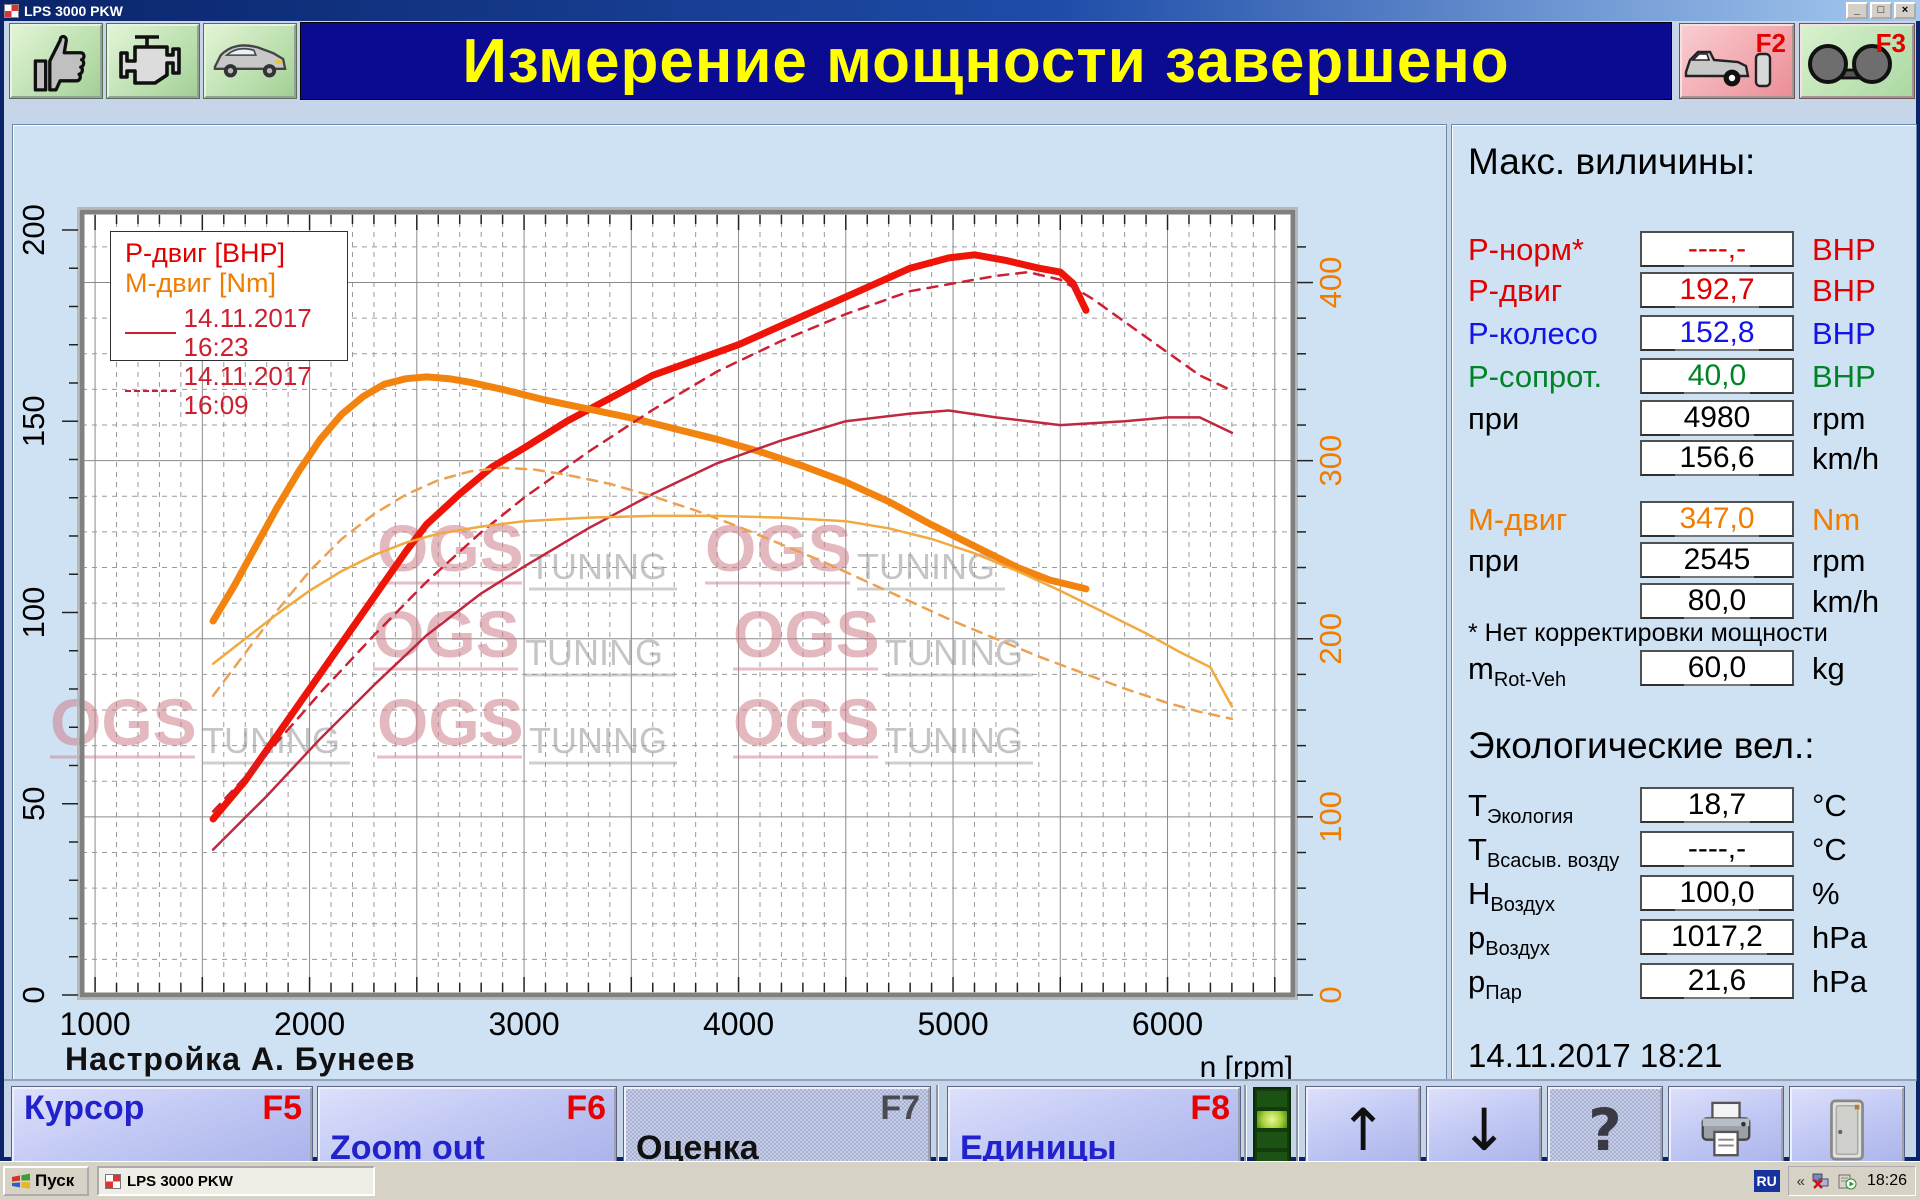 Image resolution: width=1920 pixels, height=1200 pixels. I want to click on left-axis-tick-label: 100, so click(33, 613).